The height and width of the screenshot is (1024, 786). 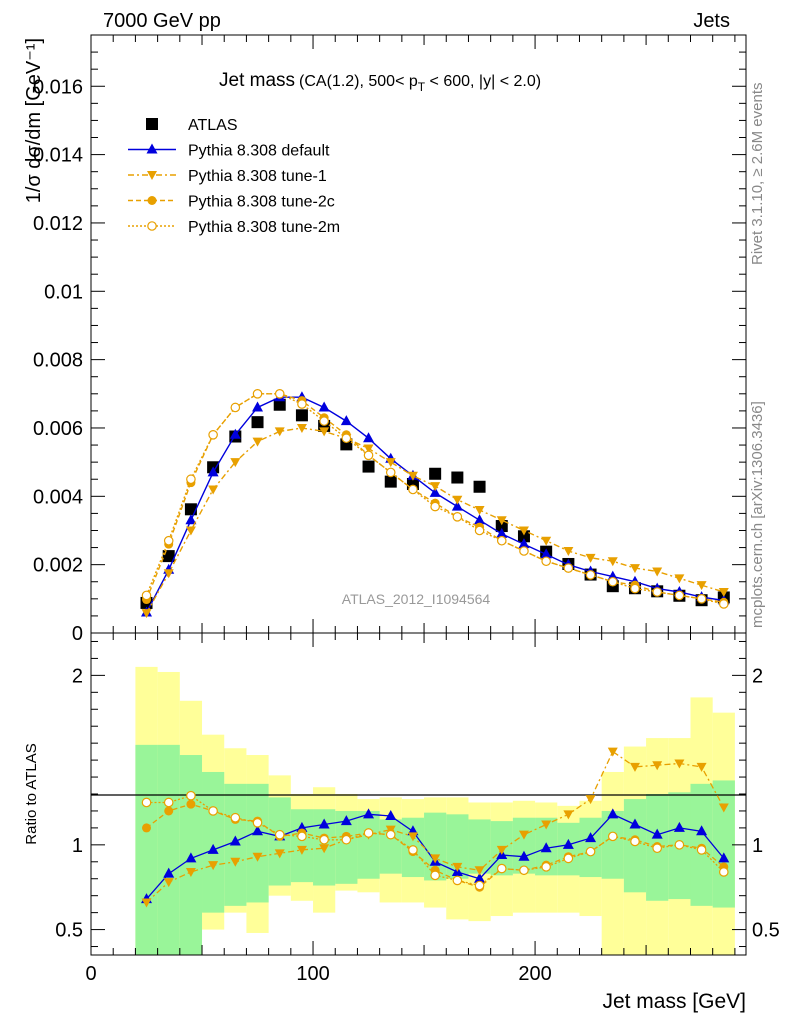 What do you see at coordinates (58, 429) in the screenshot?
I see `y-tick-label: 0.006` at bounding box center [58, 429].